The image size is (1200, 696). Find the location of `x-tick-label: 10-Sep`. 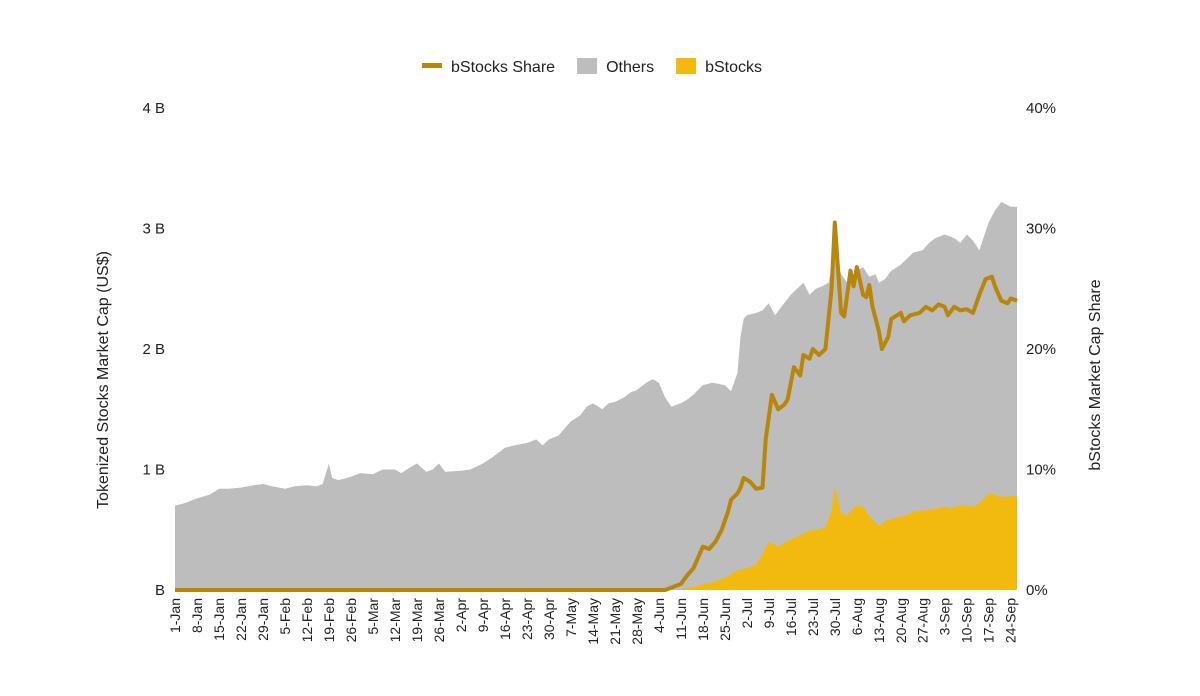

x-tick-label: 10-Sep is located at coordinates (967, 620).